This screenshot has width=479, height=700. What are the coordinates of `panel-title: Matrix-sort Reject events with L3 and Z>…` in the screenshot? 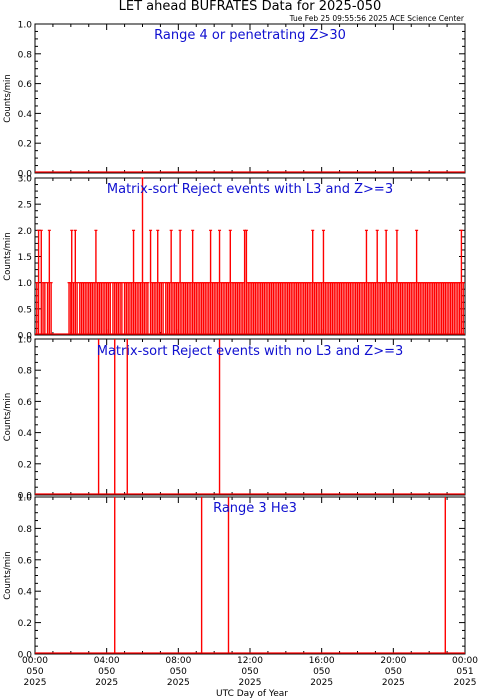 It's located at (250, 189).